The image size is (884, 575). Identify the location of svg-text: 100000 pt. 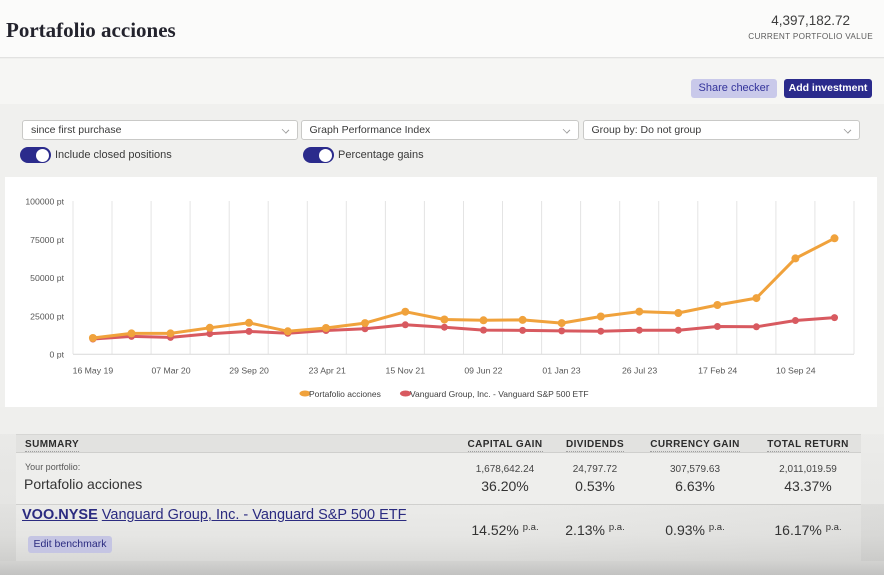
(44, 202).